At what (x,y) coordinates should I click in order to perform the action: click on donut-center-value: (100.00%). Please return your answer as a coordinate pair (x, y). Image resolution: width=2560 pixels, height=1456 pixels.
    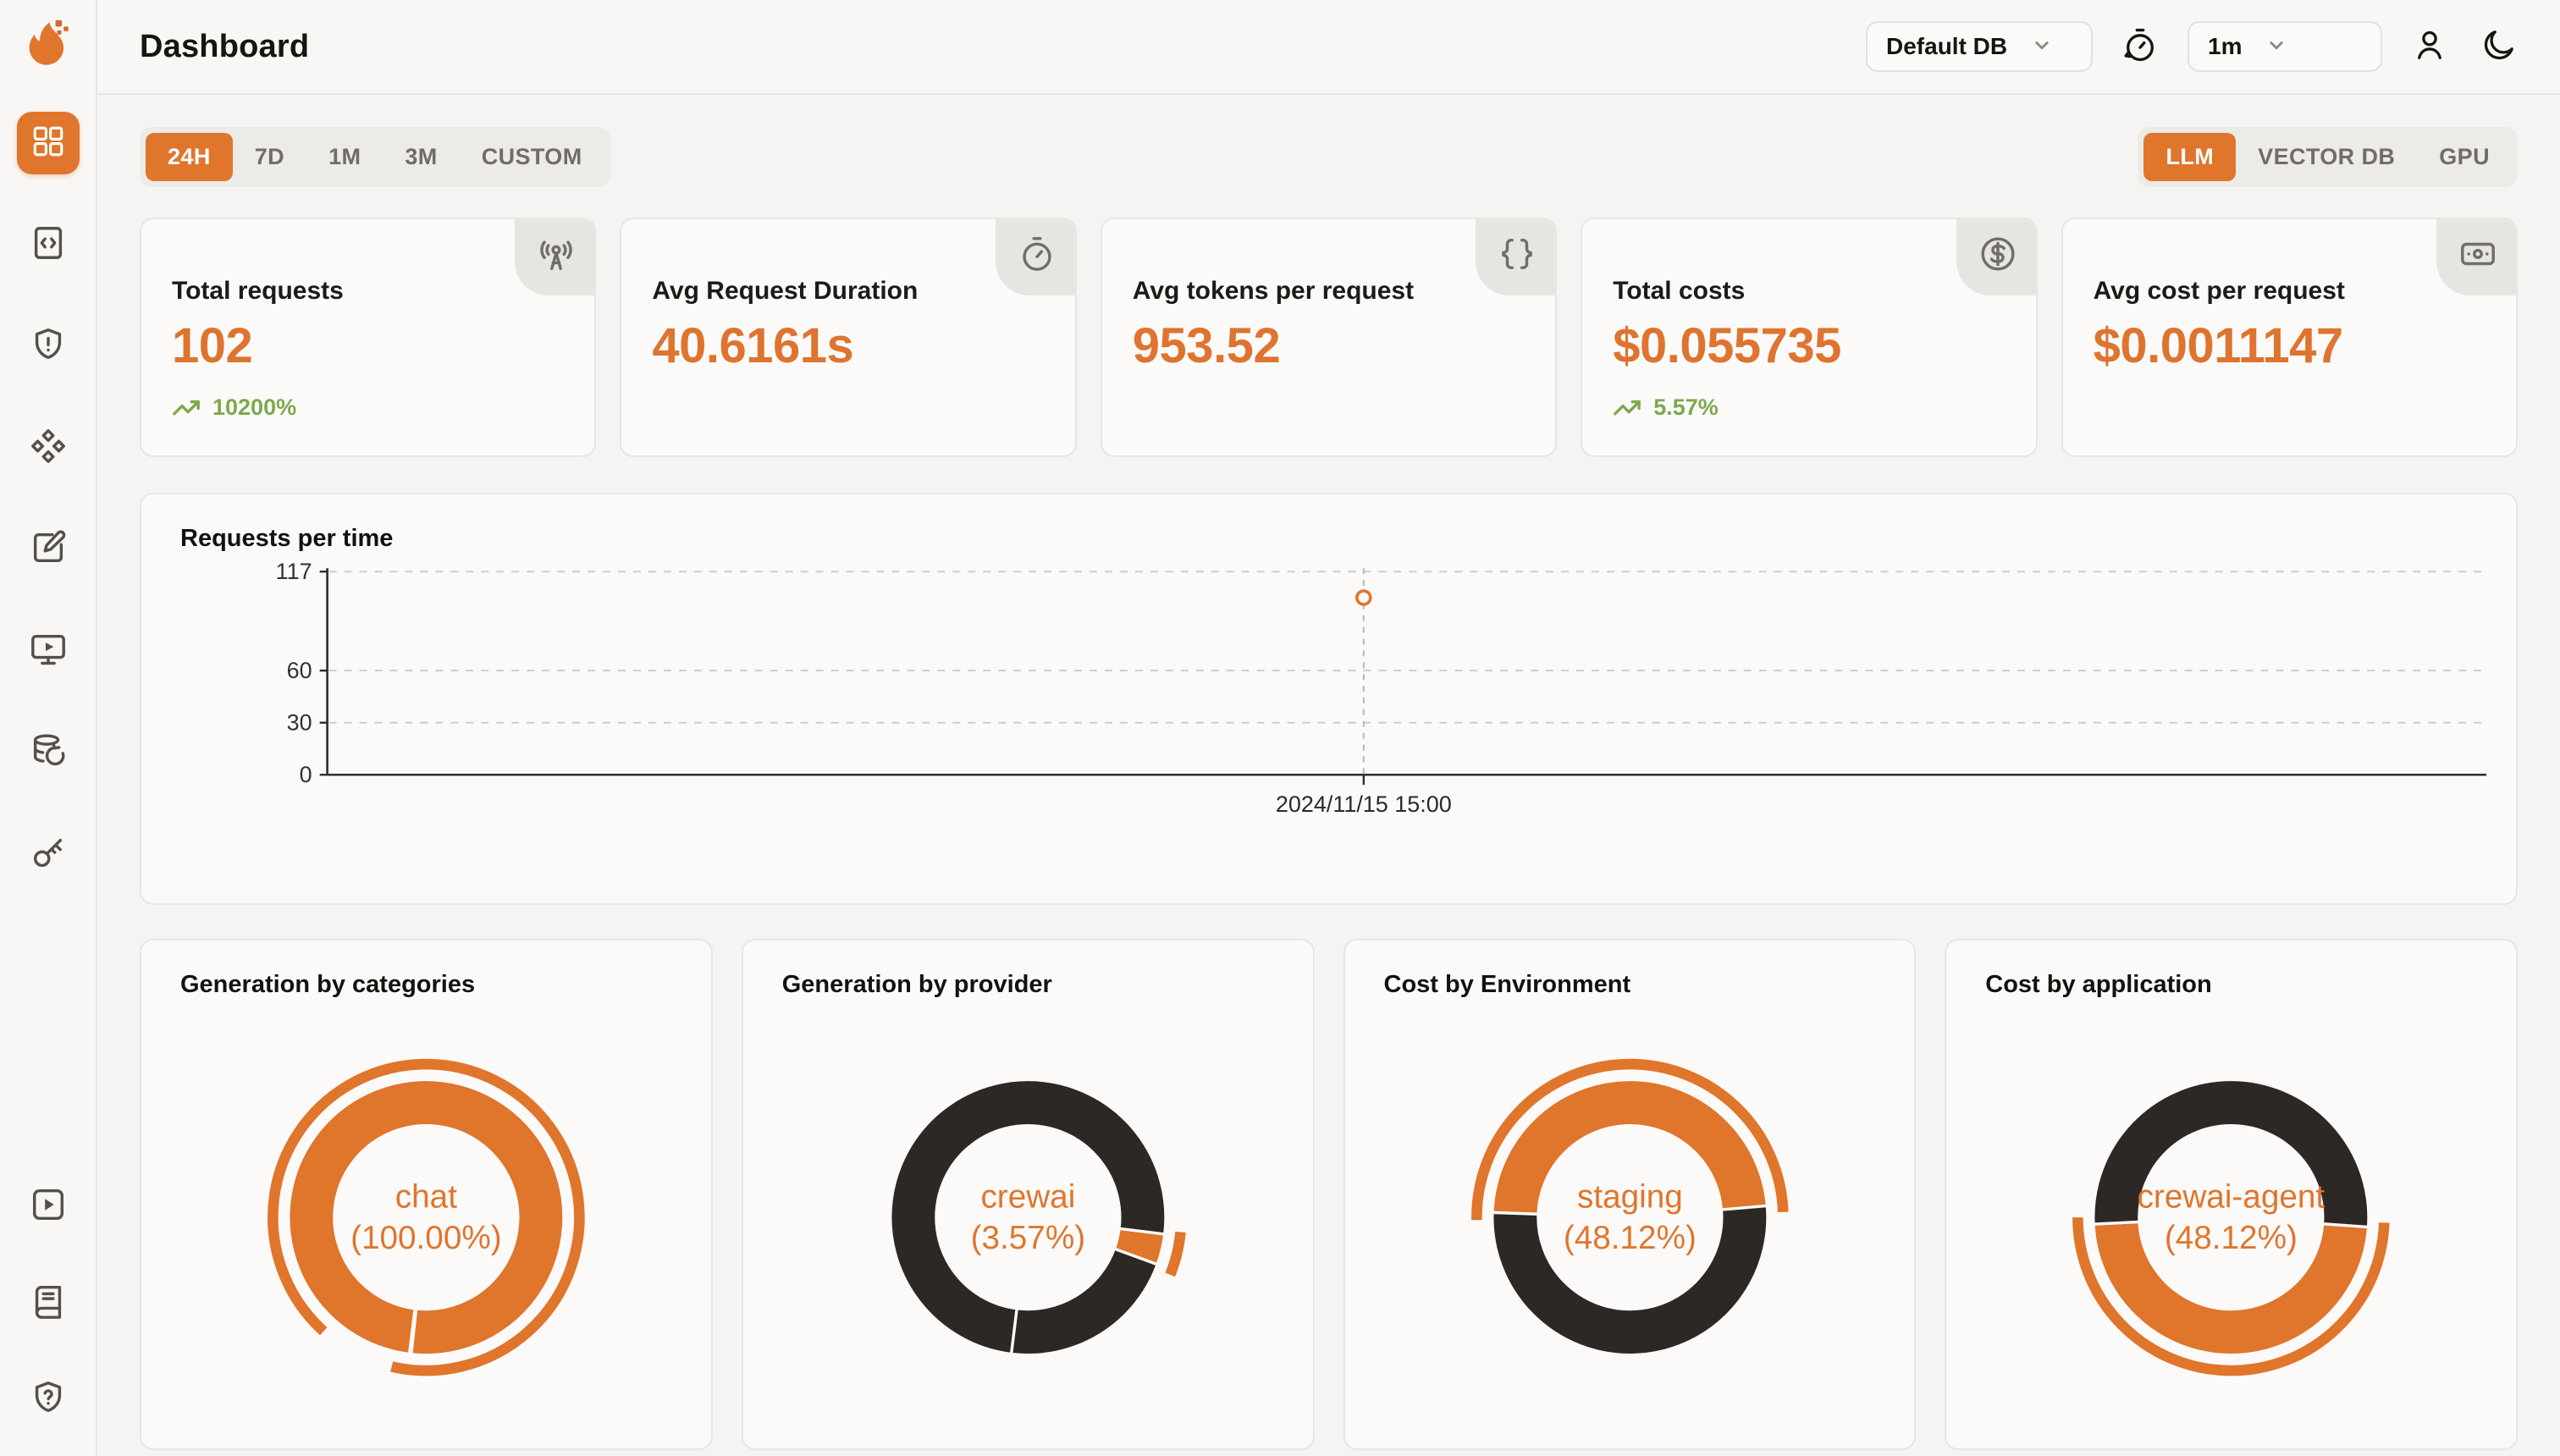
    Looking at the image, I should click on (426, 1238).